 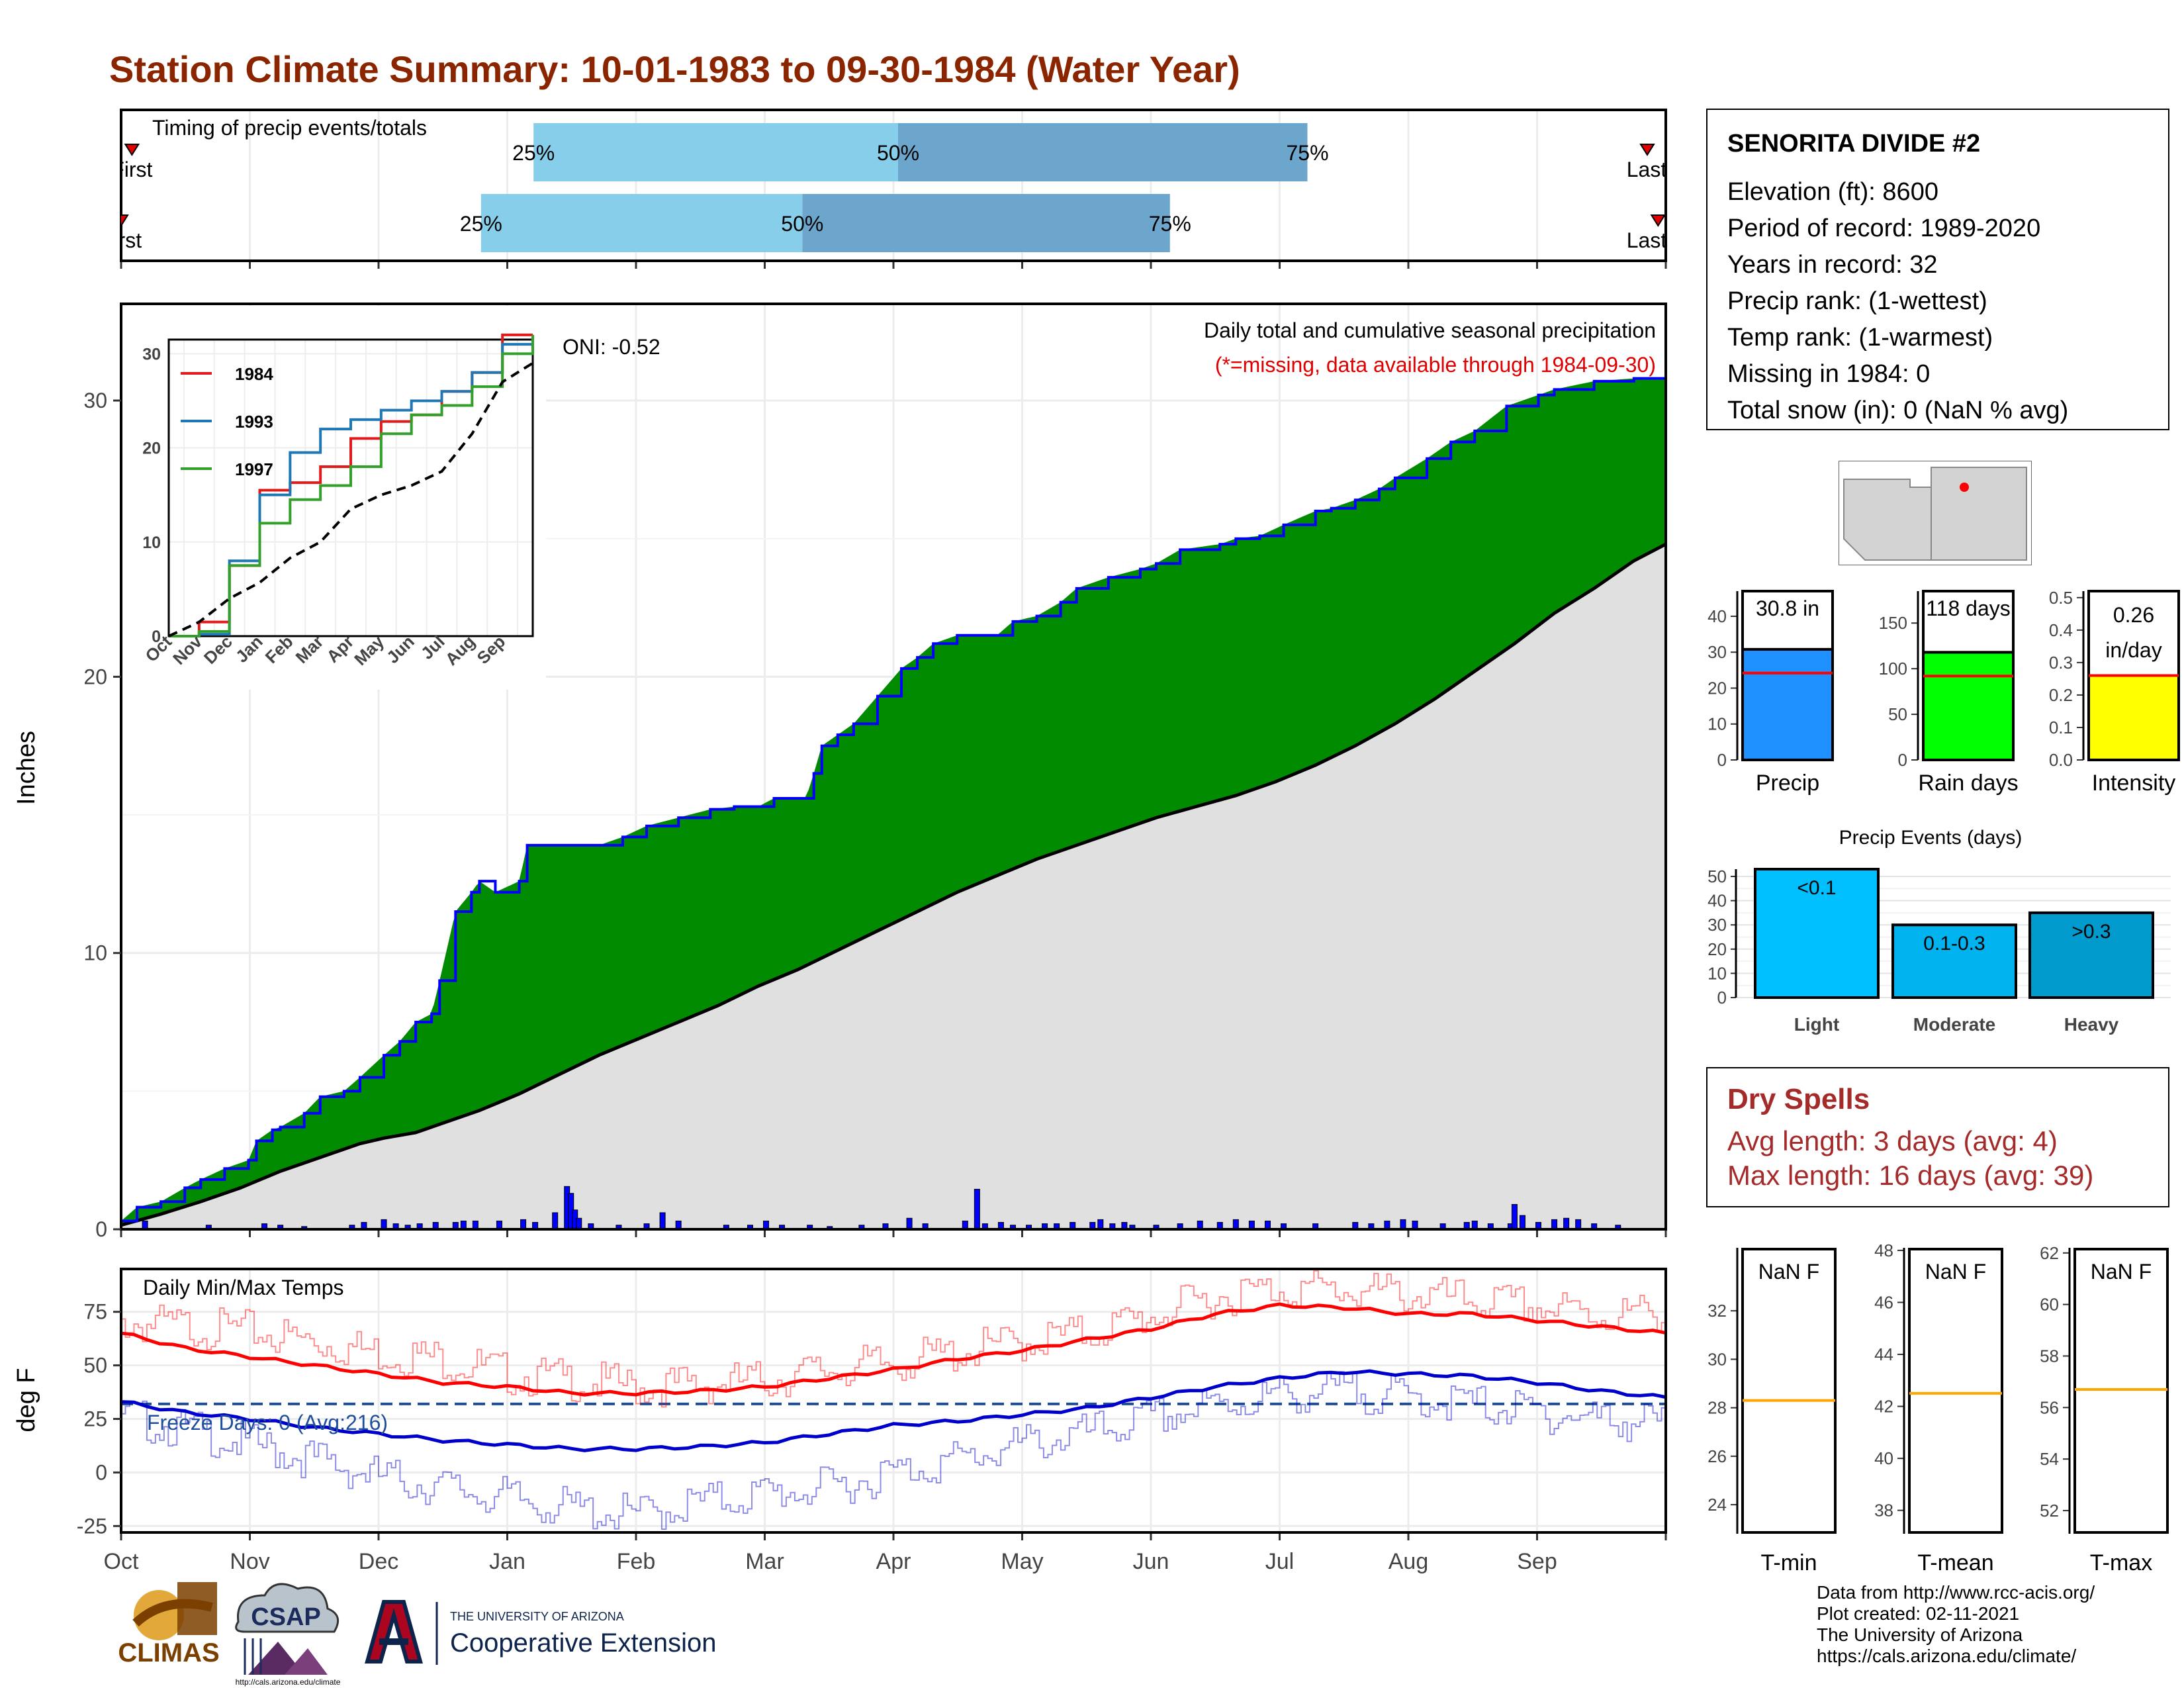 I want to click on avg_min-line, so click(x=893, y=1410).